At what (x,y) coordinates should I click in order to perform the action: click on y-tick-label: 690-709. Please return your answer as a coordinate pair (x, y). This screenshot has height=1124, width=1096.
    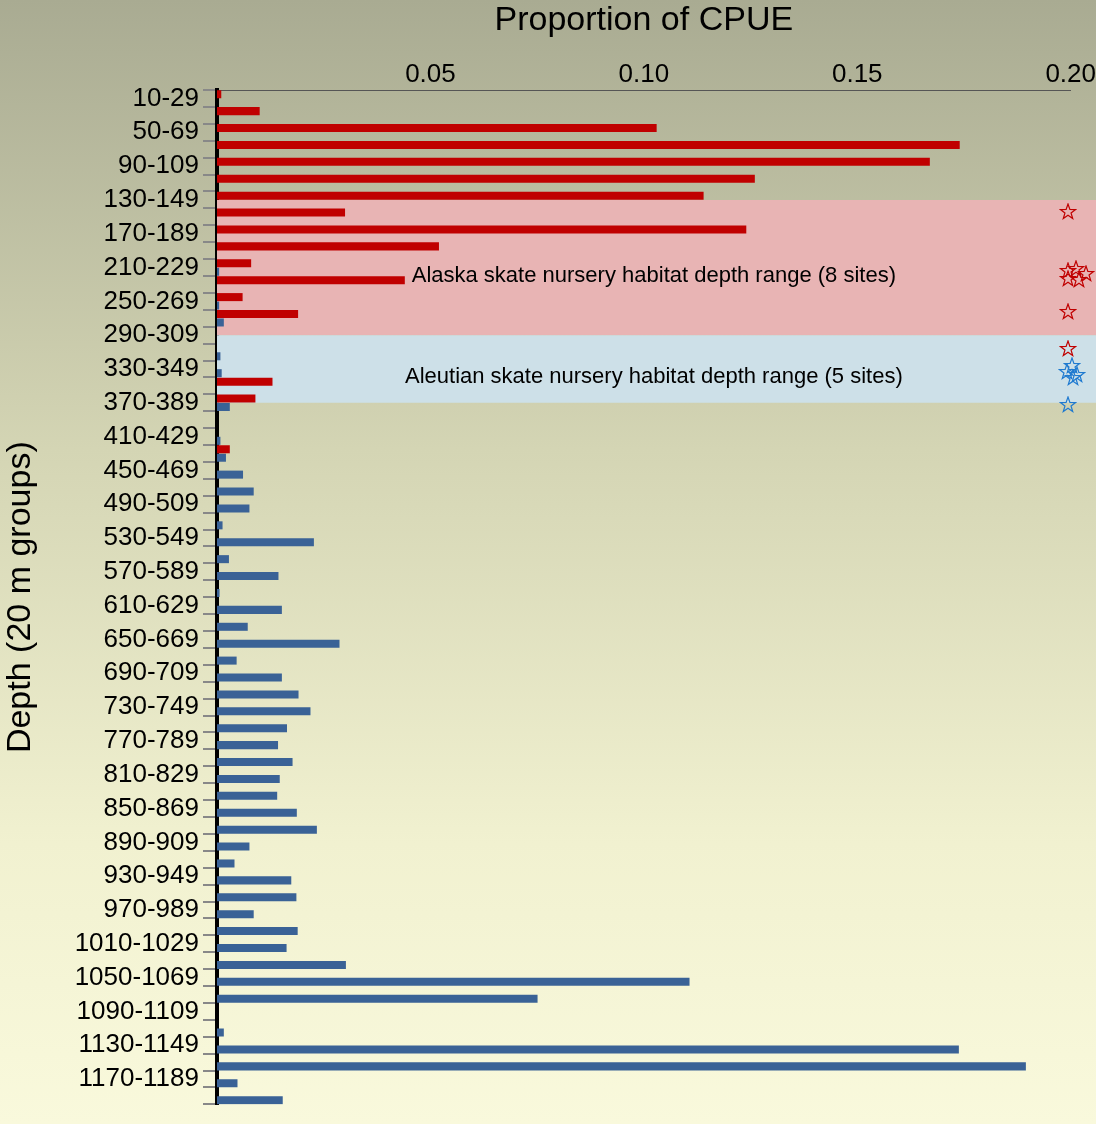
    Looking at the image, I should click on (151, 671).